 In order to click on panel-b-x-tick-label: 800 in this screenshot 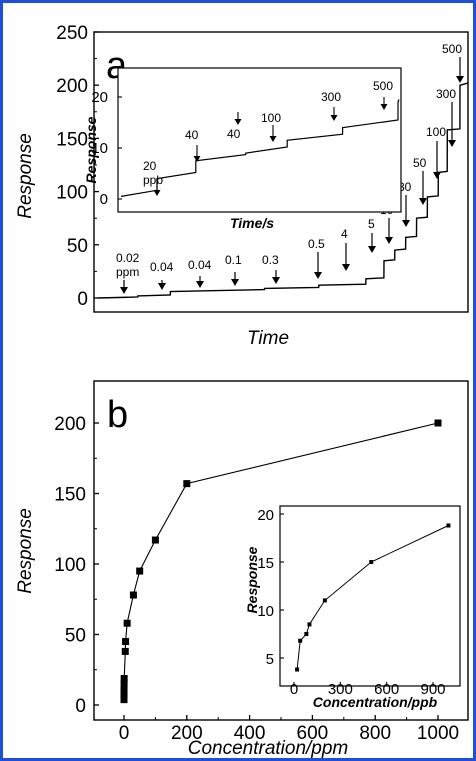, I will do `click(375, 733)`.